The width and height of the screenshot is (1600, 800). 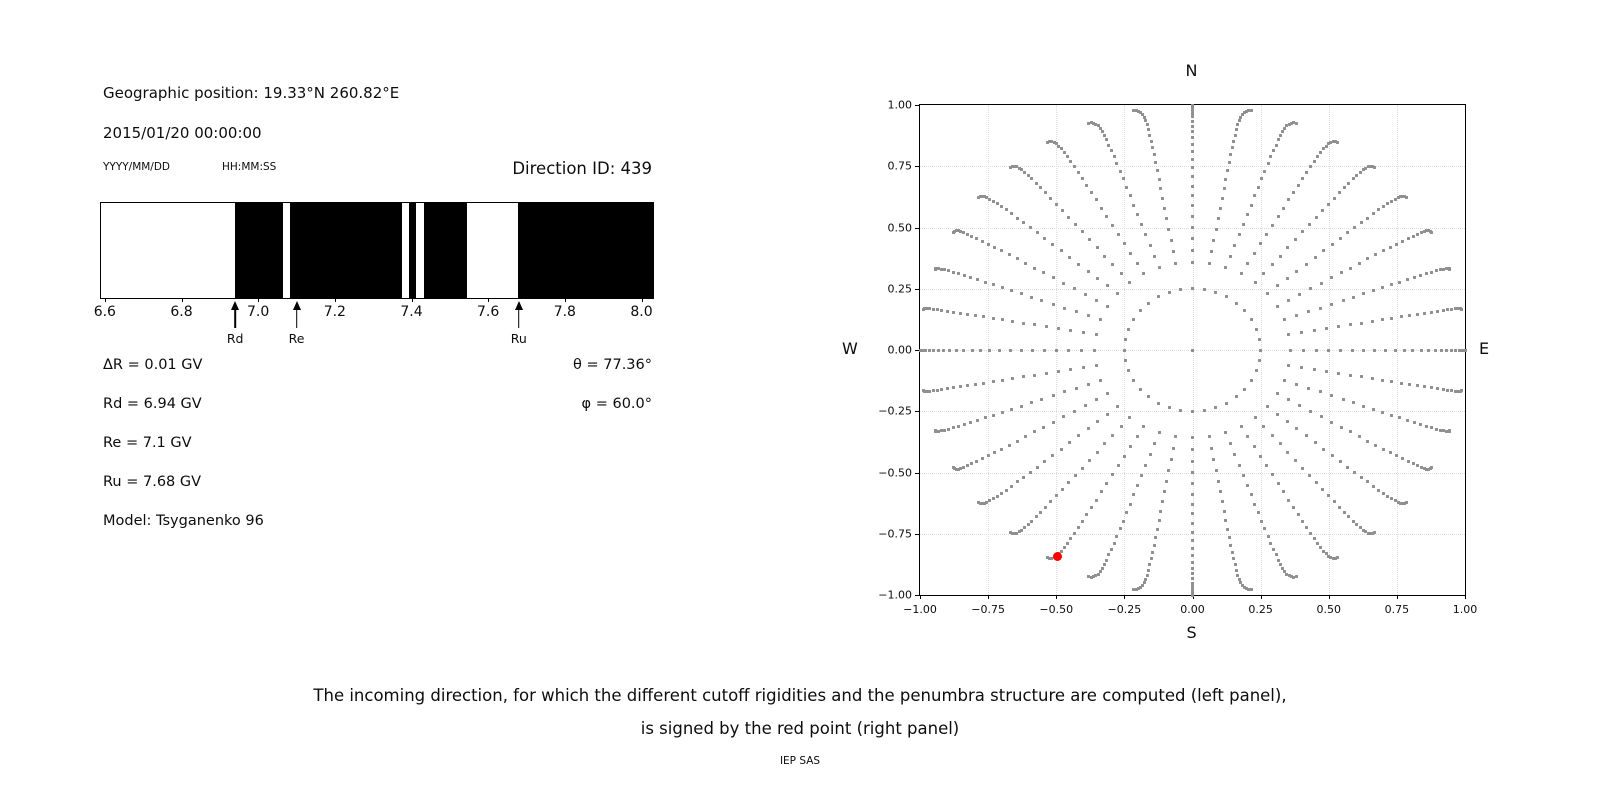 I want to click on red-incoming-direction-point, so click(x=1057, y=557).